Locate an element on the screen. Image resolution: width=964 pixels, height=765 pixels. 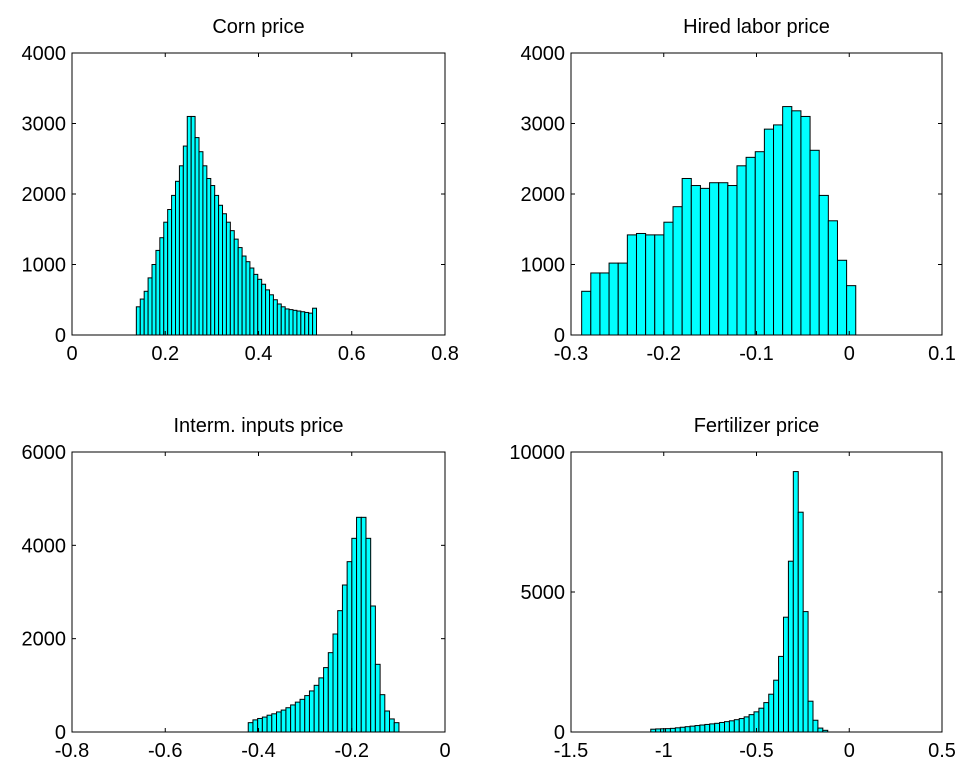
fertilizer-price-x-tick-label: -1 is located at coordinates (664, 751).